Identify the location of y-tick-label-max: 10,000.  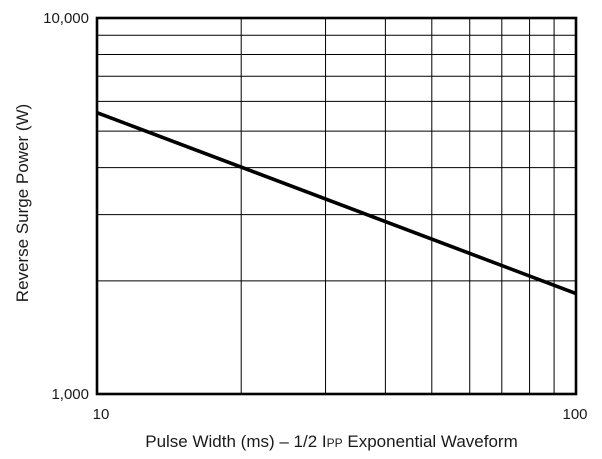
(66, 18).